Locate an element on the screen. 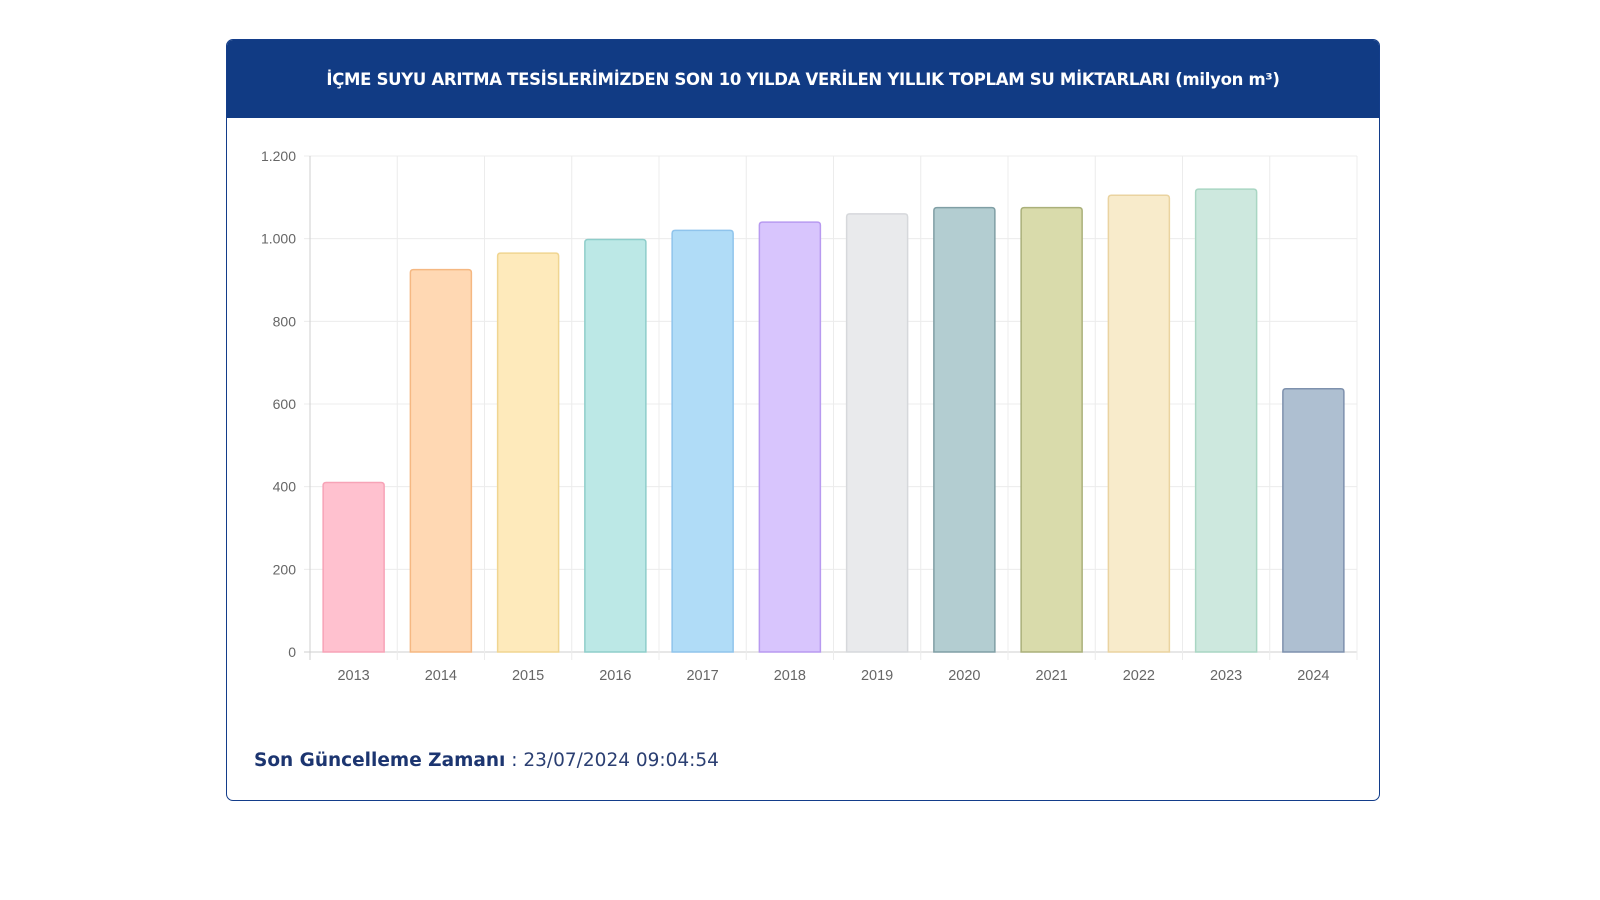  x-tick-label: 2022 is located at coordinates (1139, 676).